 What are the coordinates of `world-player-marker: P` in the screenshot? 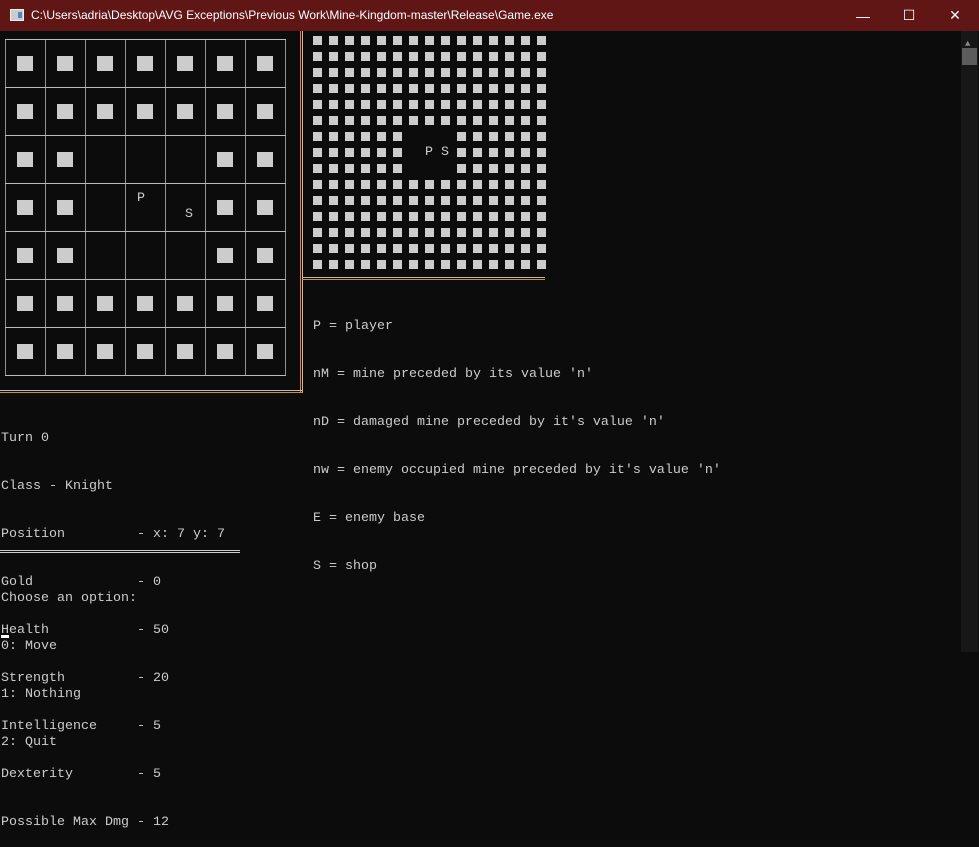 It's located at (429, 152).